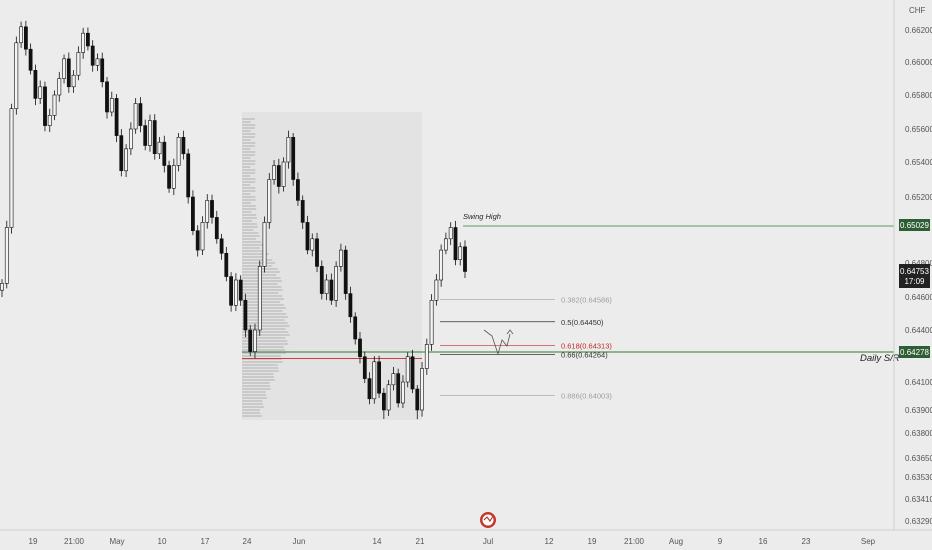 The image size is (932, 550). Describe the element at coordinates (918, 330) in the screenshot. I see `price-tick: 0.64400` at that location.